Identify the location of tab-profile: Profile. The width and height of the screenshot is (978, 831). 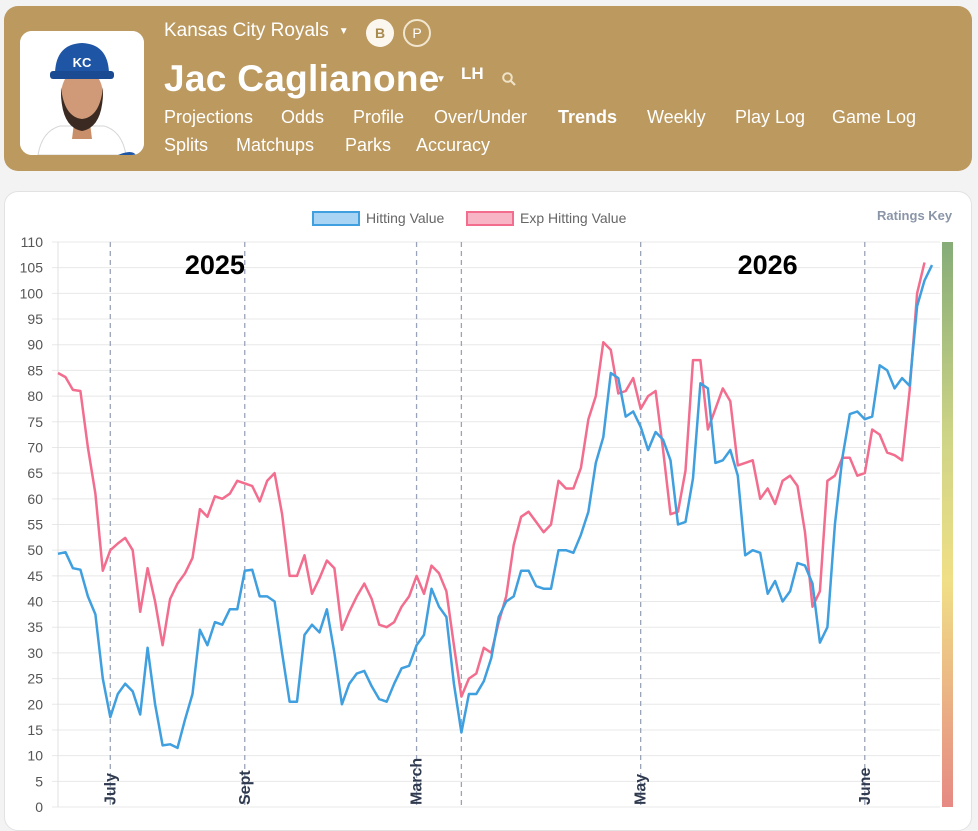
(379, 117).